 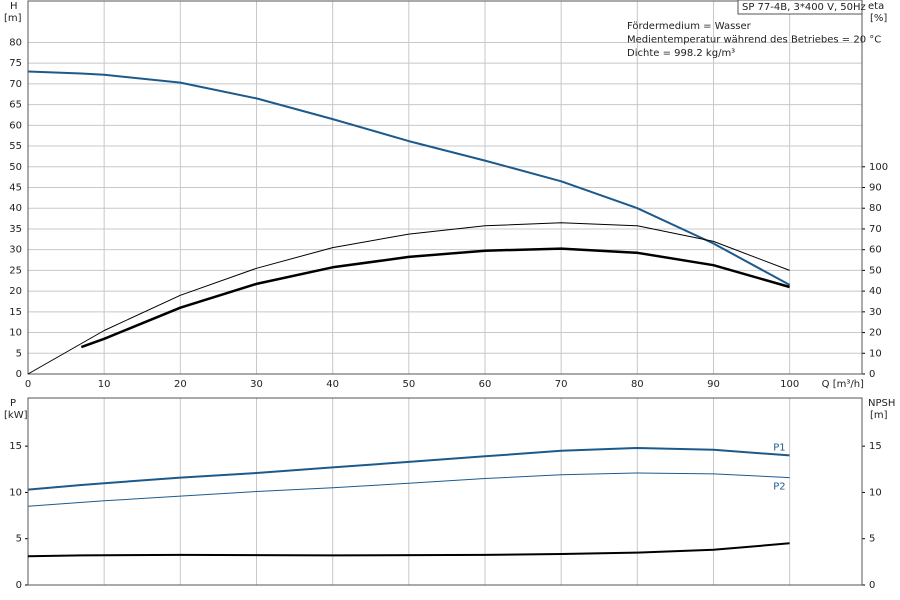 What do you see at coordinates (332, 384) in the screenshot?
I see `x-tick-label: 40` at bounding box center [332, 384].